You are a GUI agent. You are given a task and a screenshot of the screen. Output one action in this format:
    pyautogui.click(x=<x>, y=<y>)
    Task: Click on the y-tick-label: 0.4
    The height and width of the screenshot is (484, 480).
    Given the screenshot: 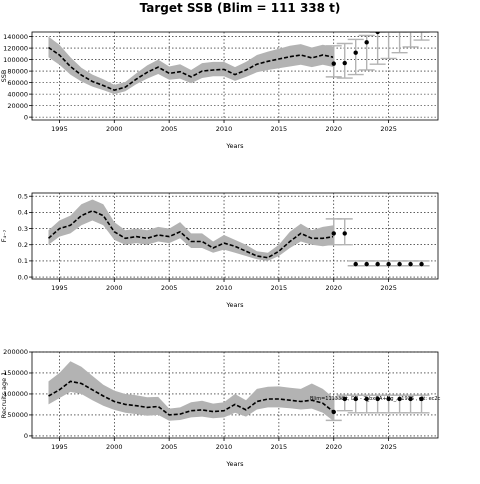 What is the action you would take?
    pyautogui.click(x=23, y=213)
    